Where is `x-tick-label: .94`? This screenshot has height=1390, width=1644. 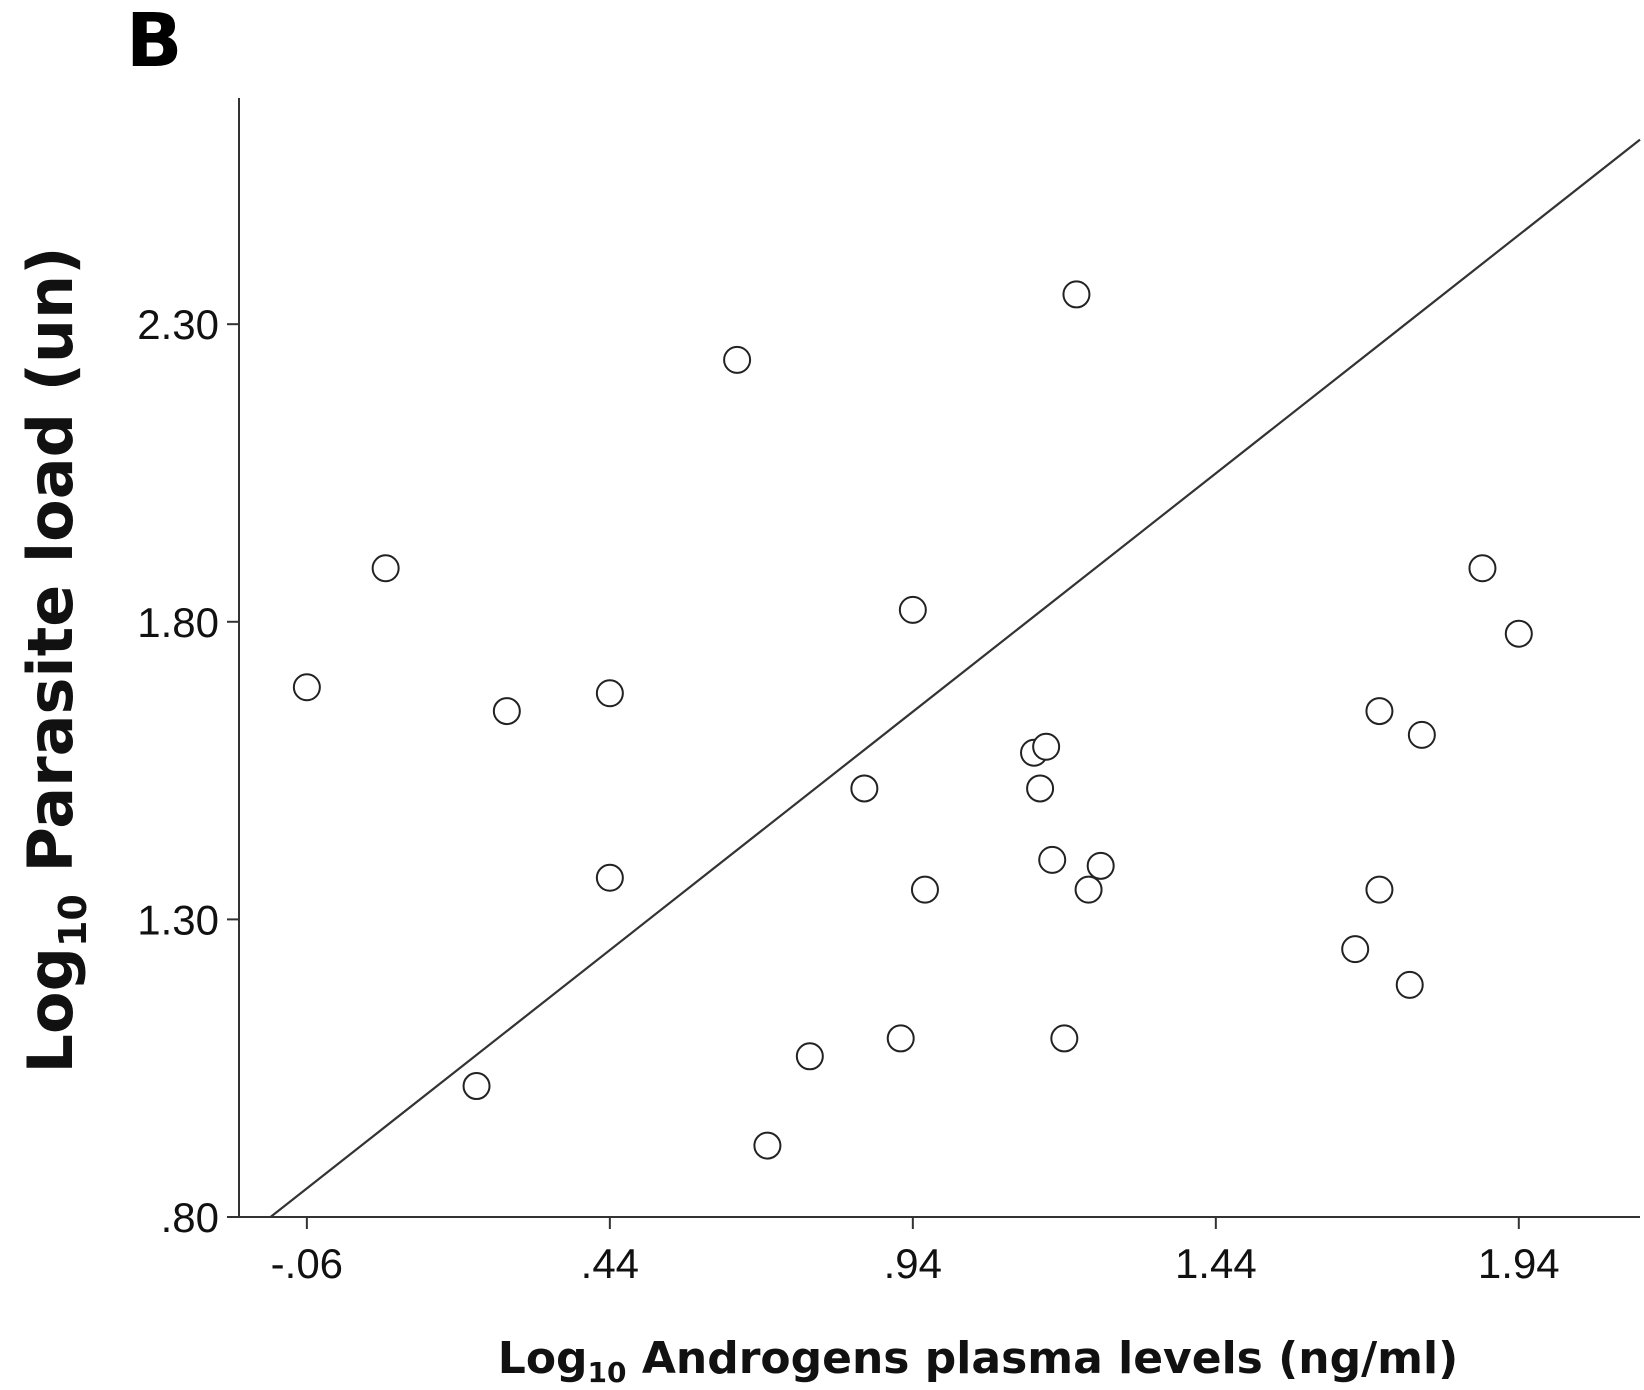
x-tick-label: .94 is located at coordinates (913, 1263).